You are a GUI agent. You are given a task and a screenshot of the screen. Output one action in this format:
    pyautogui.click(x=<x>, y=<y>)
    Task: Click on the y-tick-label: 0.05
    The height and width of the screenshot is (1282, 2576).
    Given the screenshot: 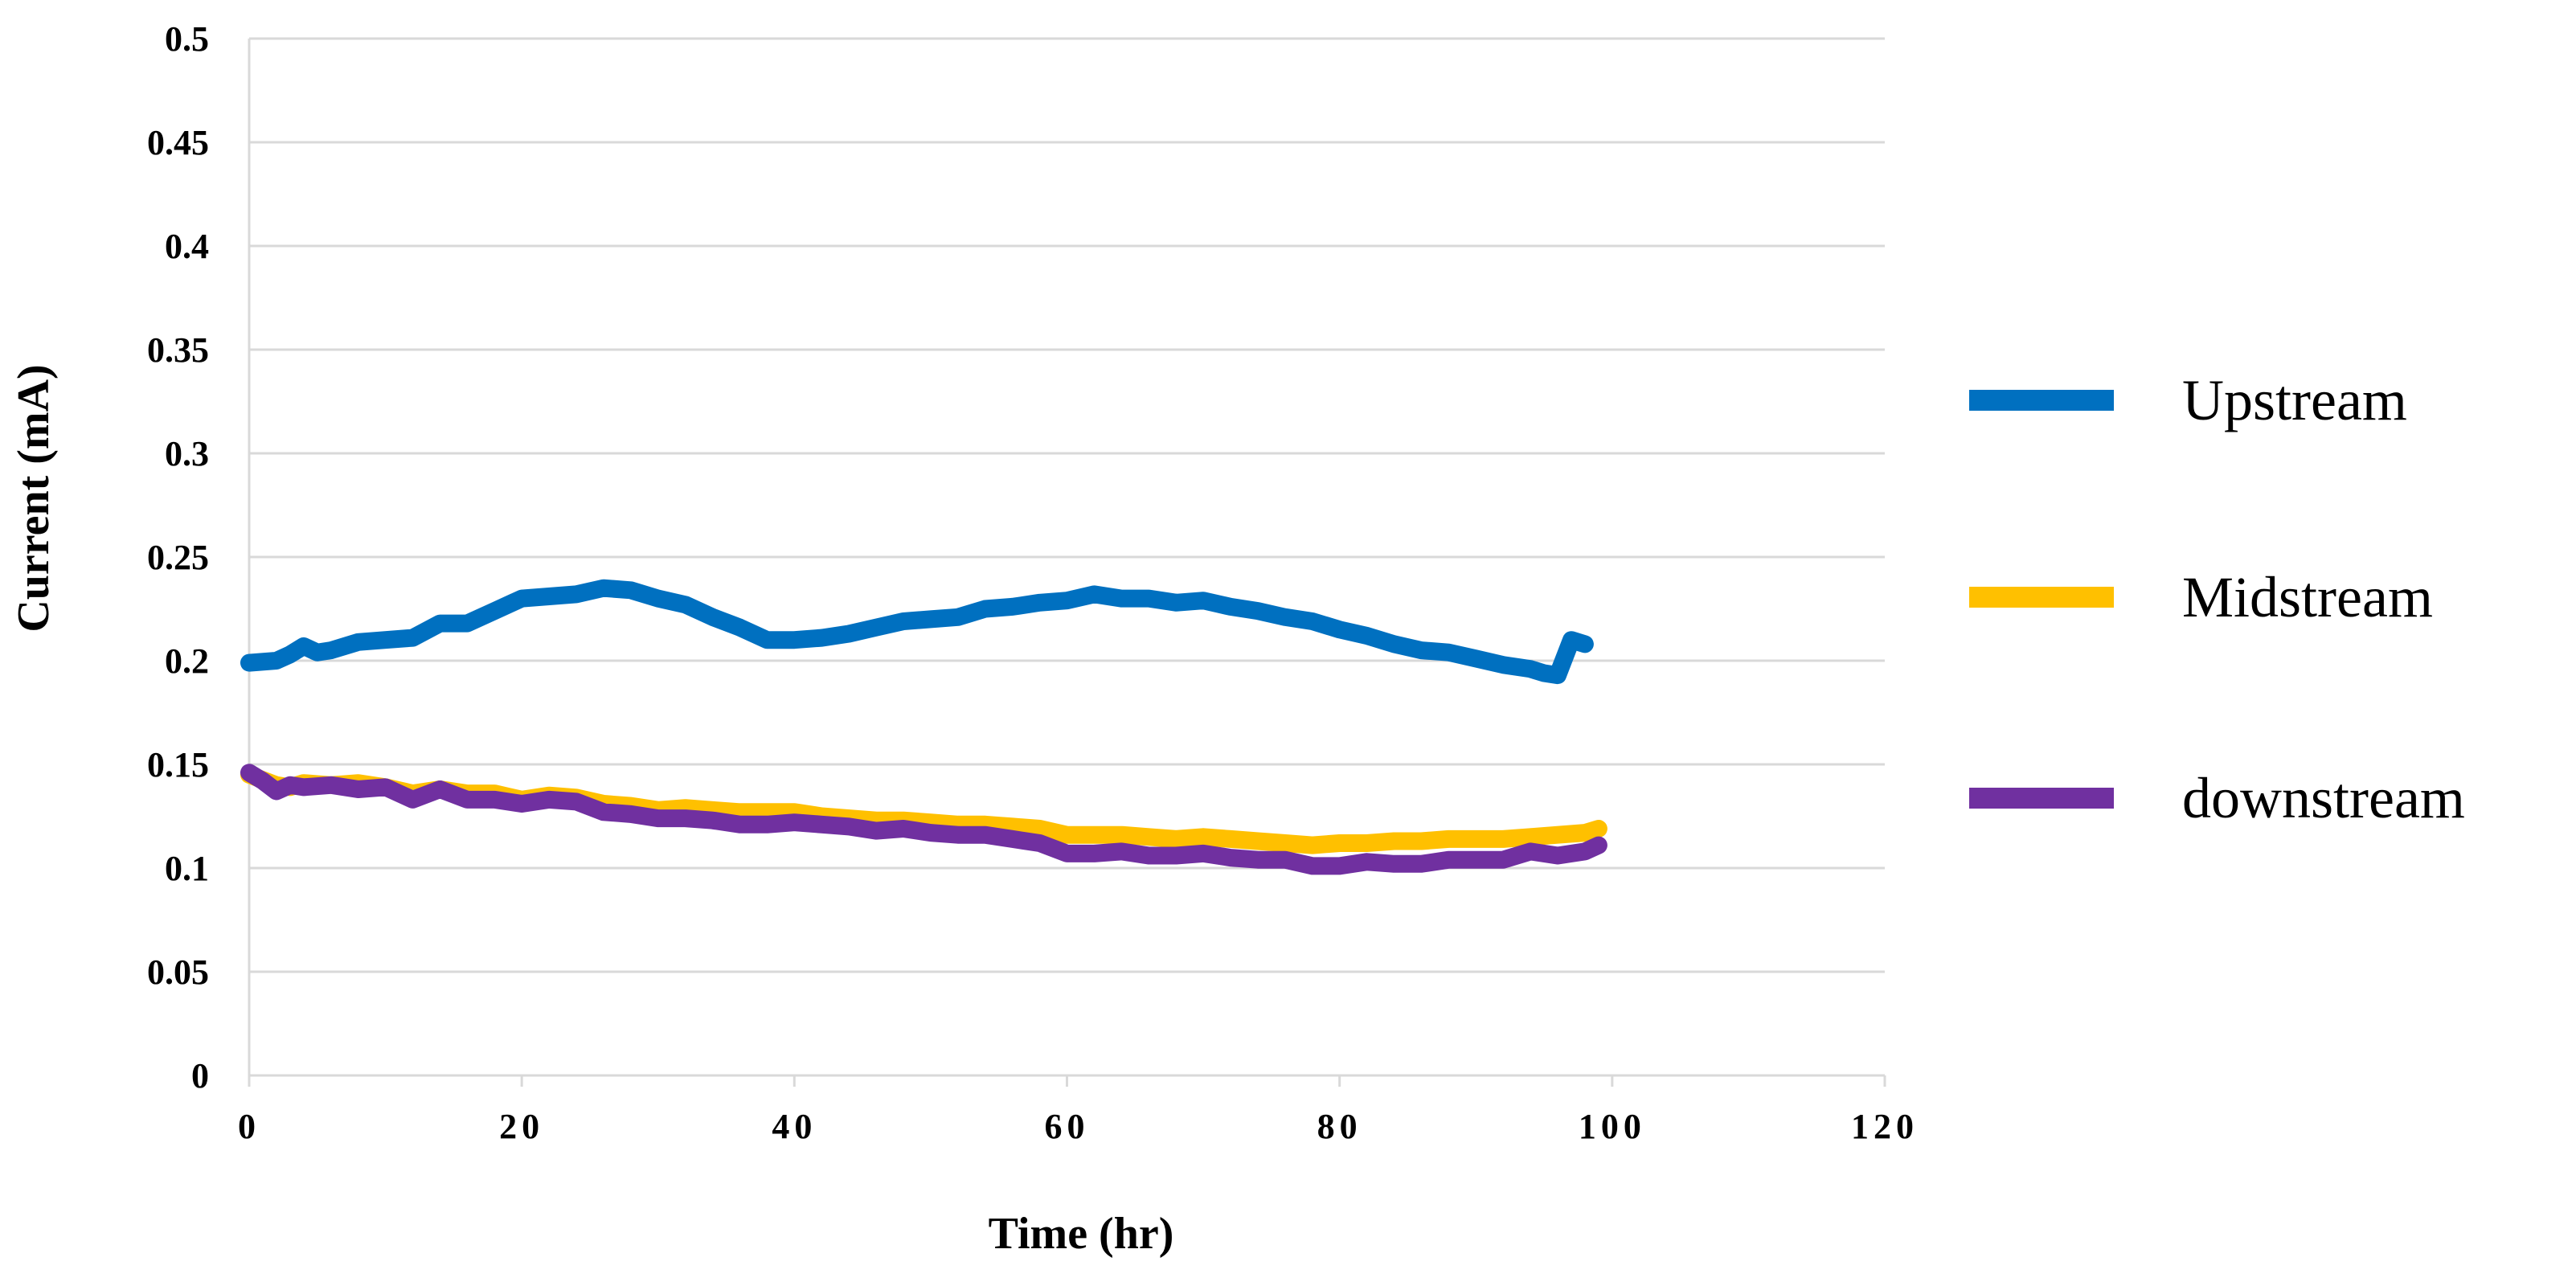 What is the action you would take?
    pyautogui.click(x=178, y=972)
    